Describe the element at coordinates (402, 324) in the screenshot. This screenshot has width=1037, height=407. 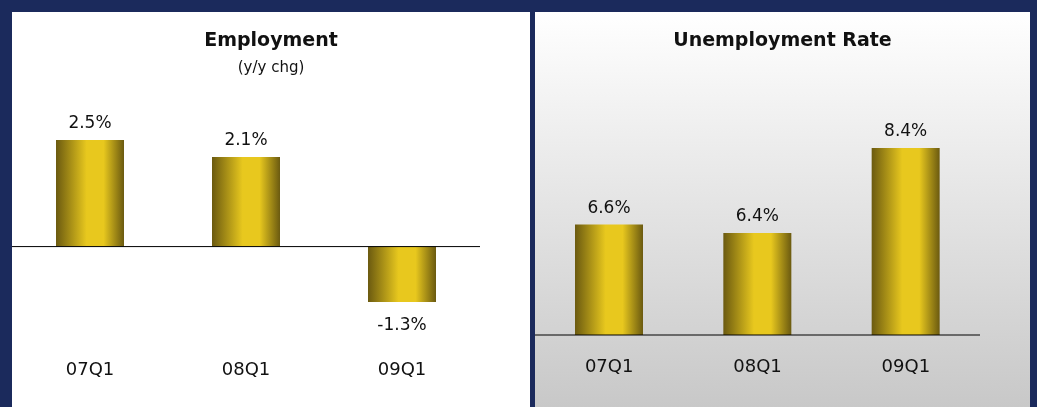
I see `data-label: -1.3%` at that location.